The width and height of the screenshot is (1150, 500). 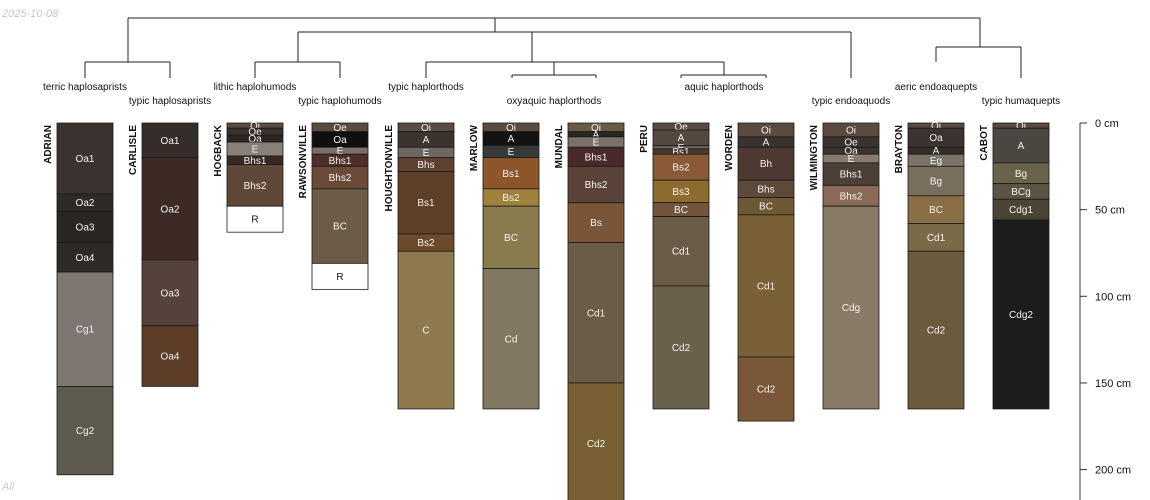 I want to click on horizon-label: Oa1, so click(x=170, y=141).